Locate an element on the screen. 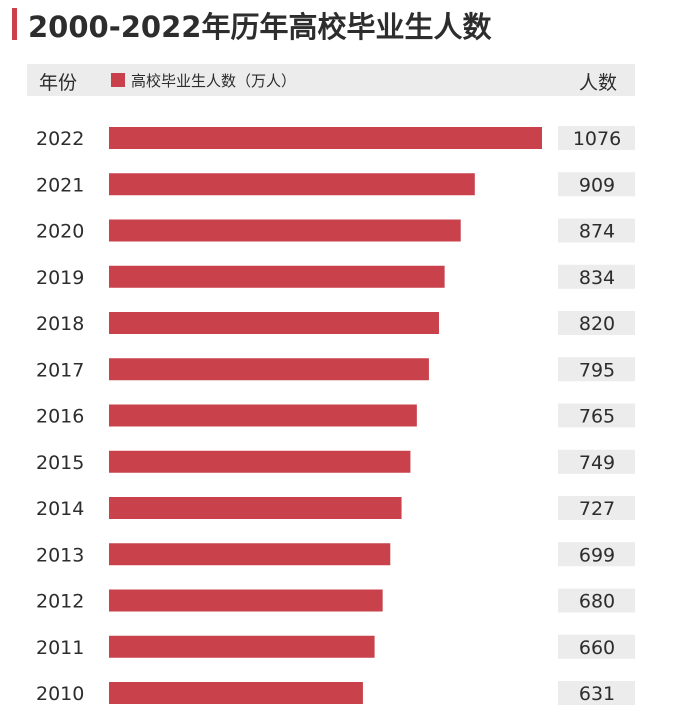 The image size is (675, 717). value-label: 699 is located at coordinates (597, 555).